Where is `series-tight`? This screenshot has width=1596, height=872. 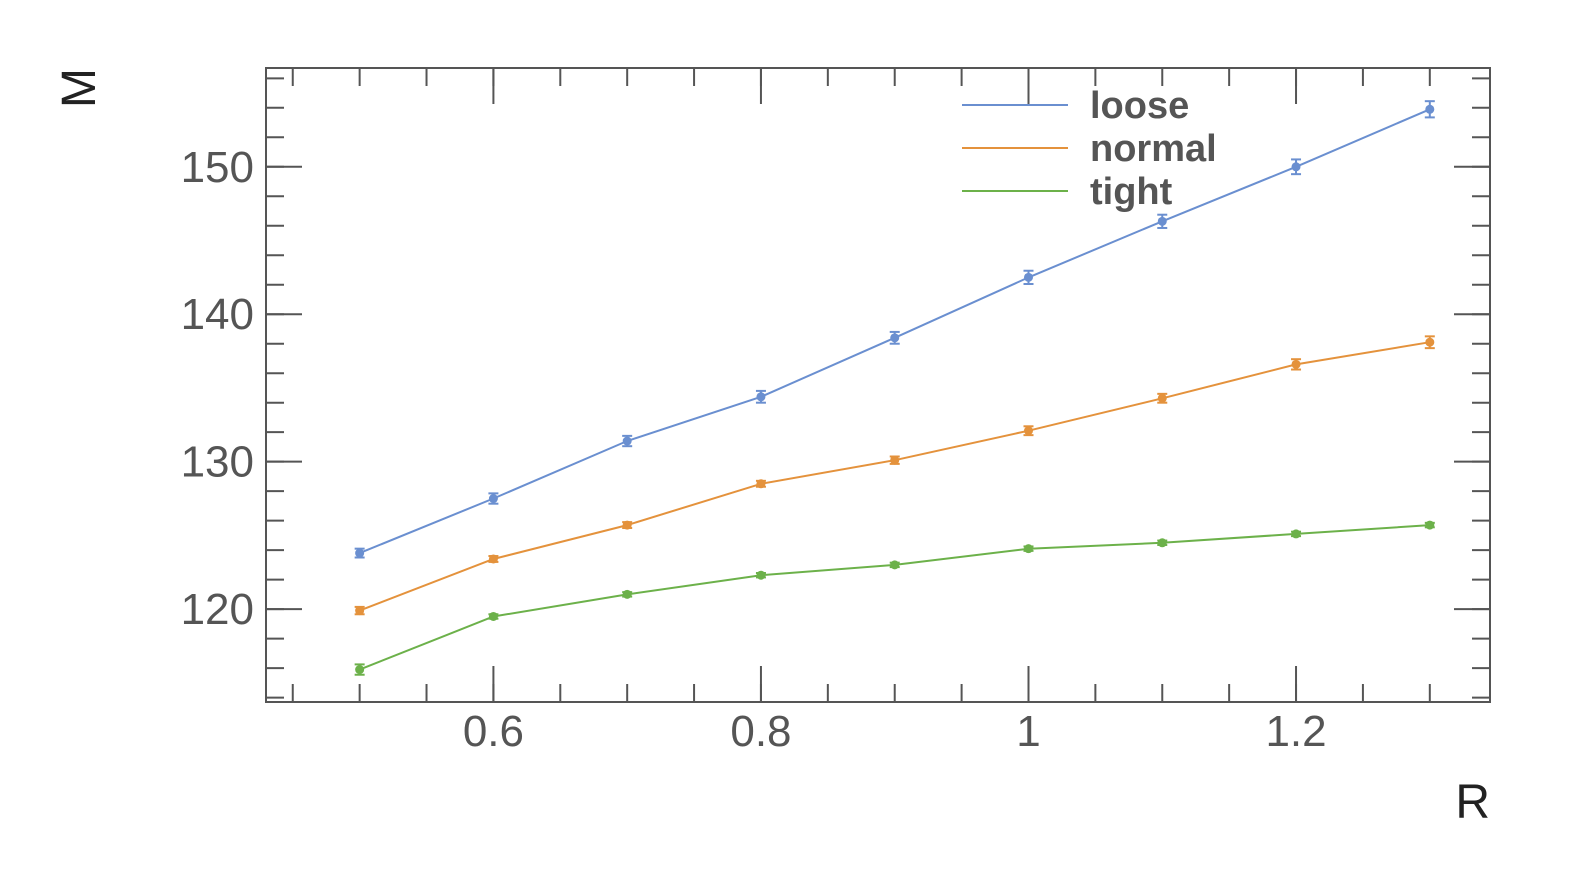 series-tight is located at coordinates (894, 598).